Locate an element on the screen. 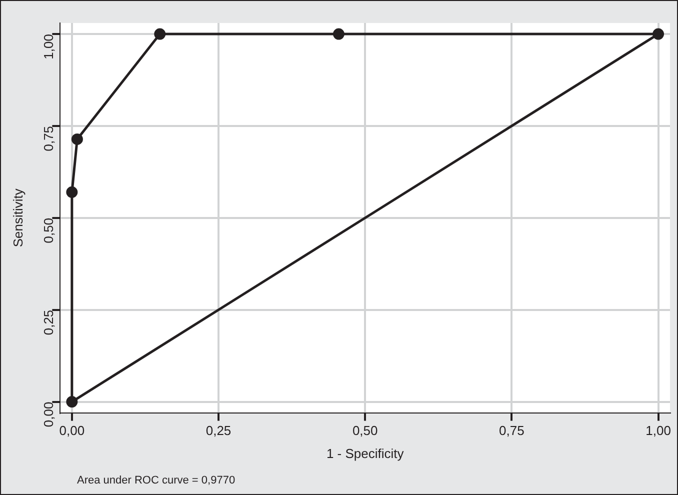 The image size is (678, 495). x-tick-label: 0,75 is located at coordinates (511, 430).